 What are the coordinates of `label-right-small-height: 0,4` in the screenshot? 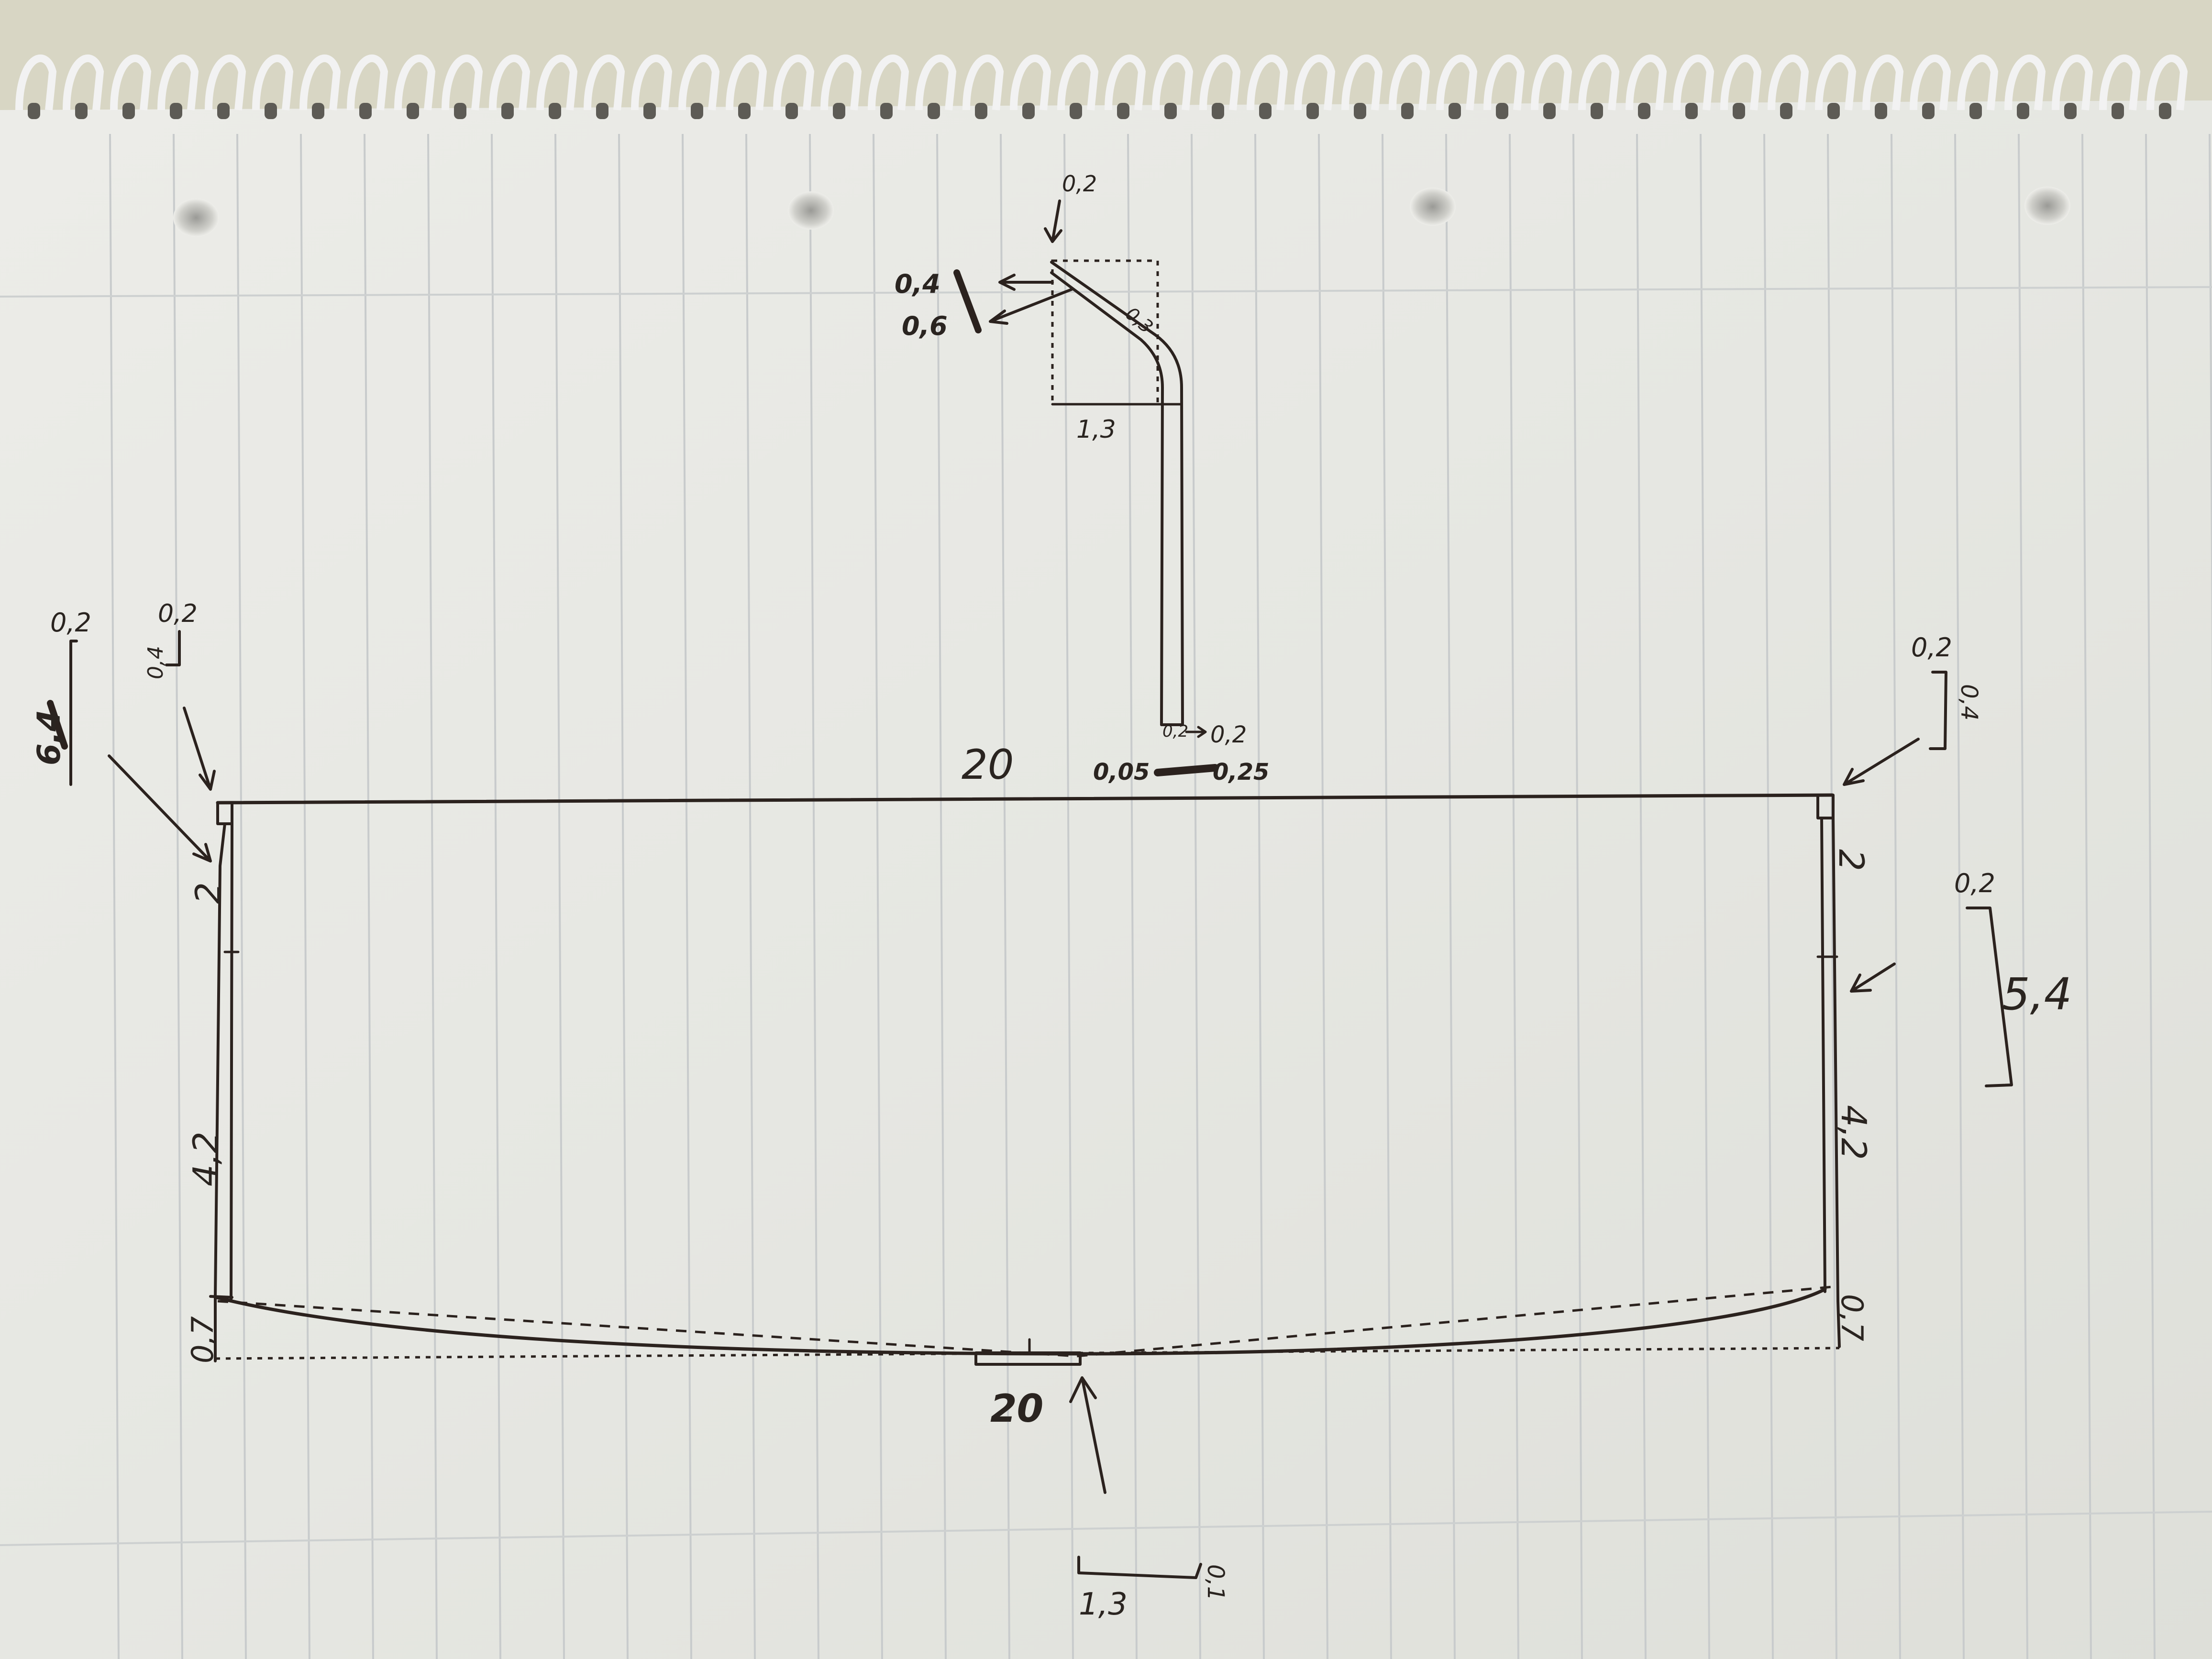 It's located at (1969, 702).